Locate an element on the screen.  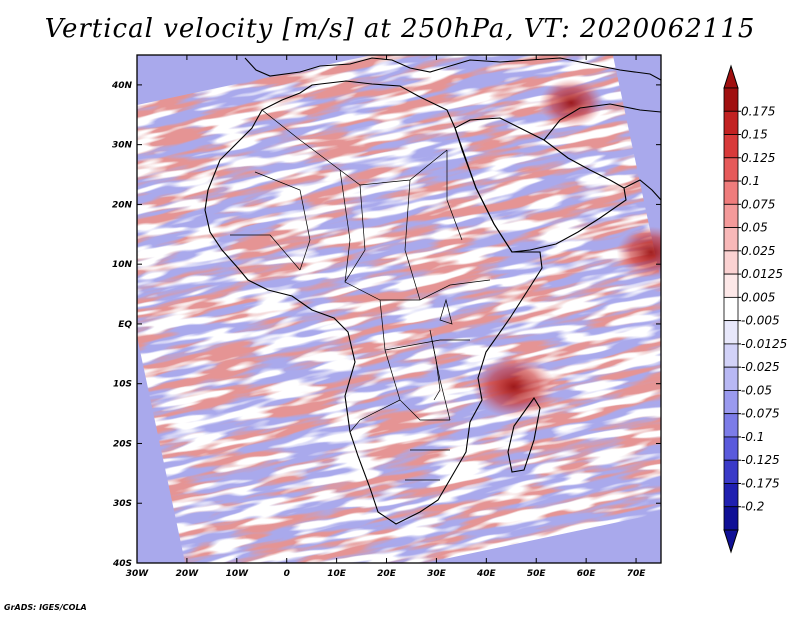
colorbar-label: -0.2 is located at coordinates (752, 507).